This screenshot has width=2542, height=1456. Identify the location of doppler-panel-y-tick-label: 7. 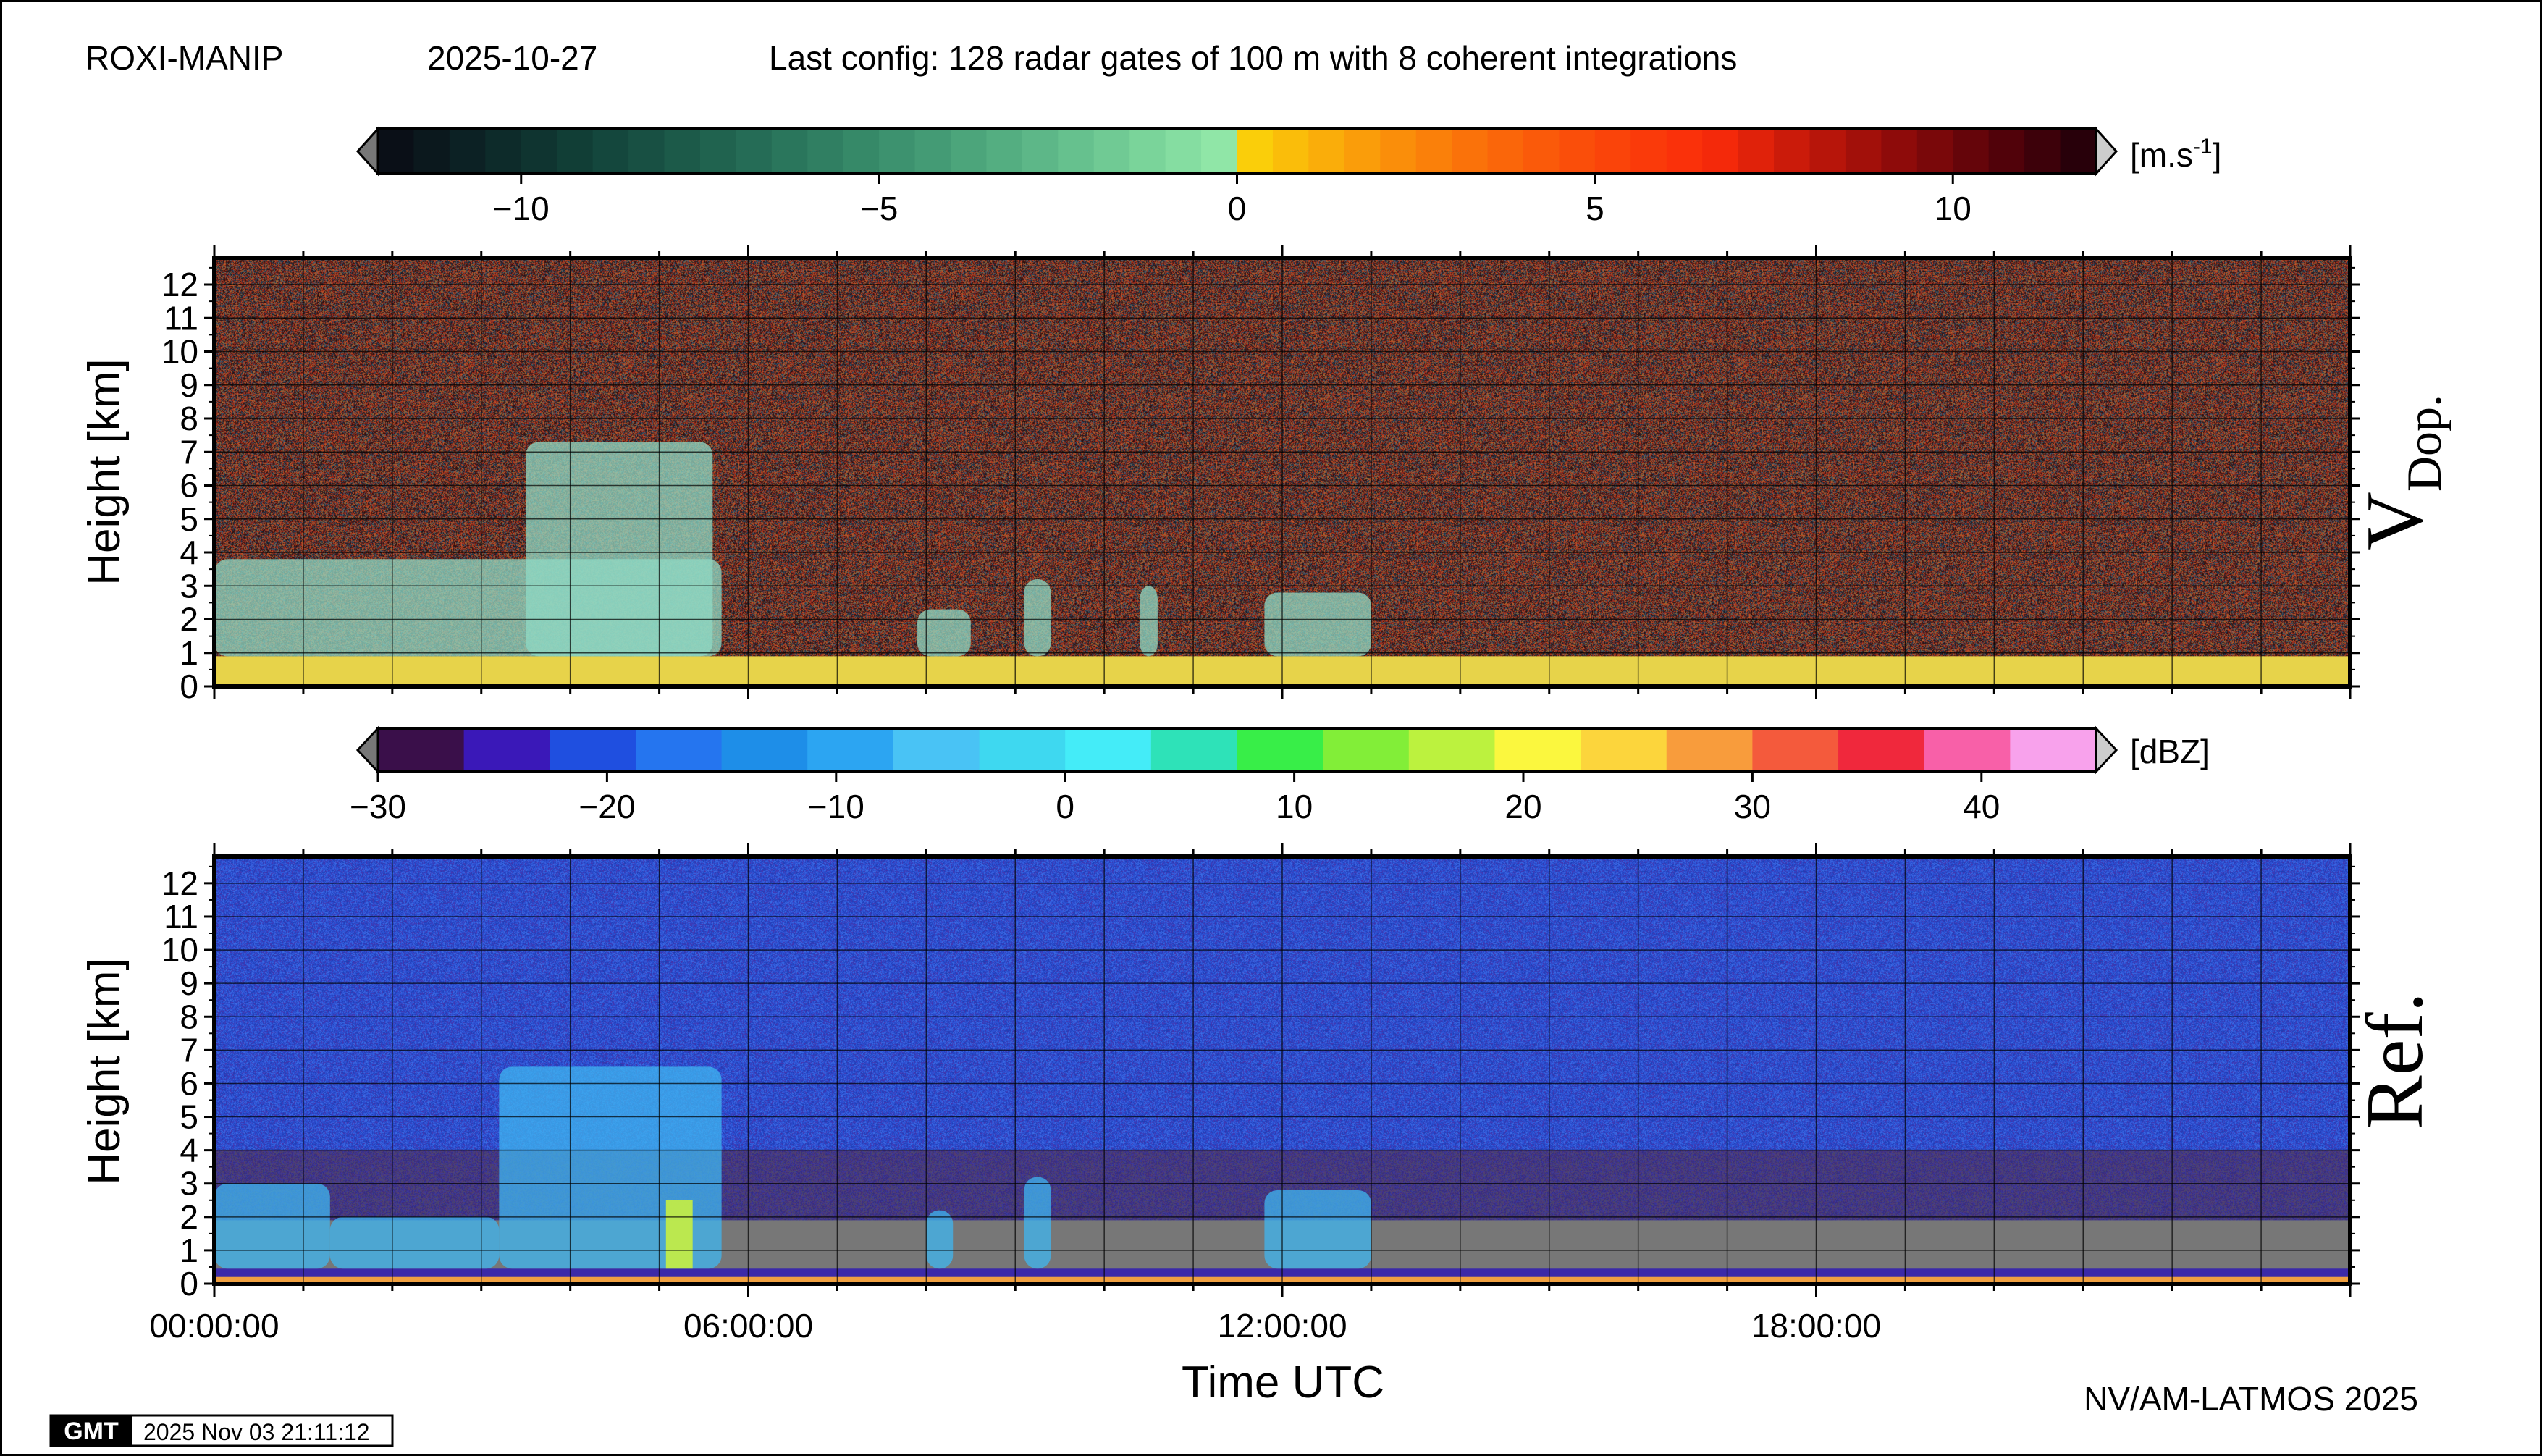
(189, 452).